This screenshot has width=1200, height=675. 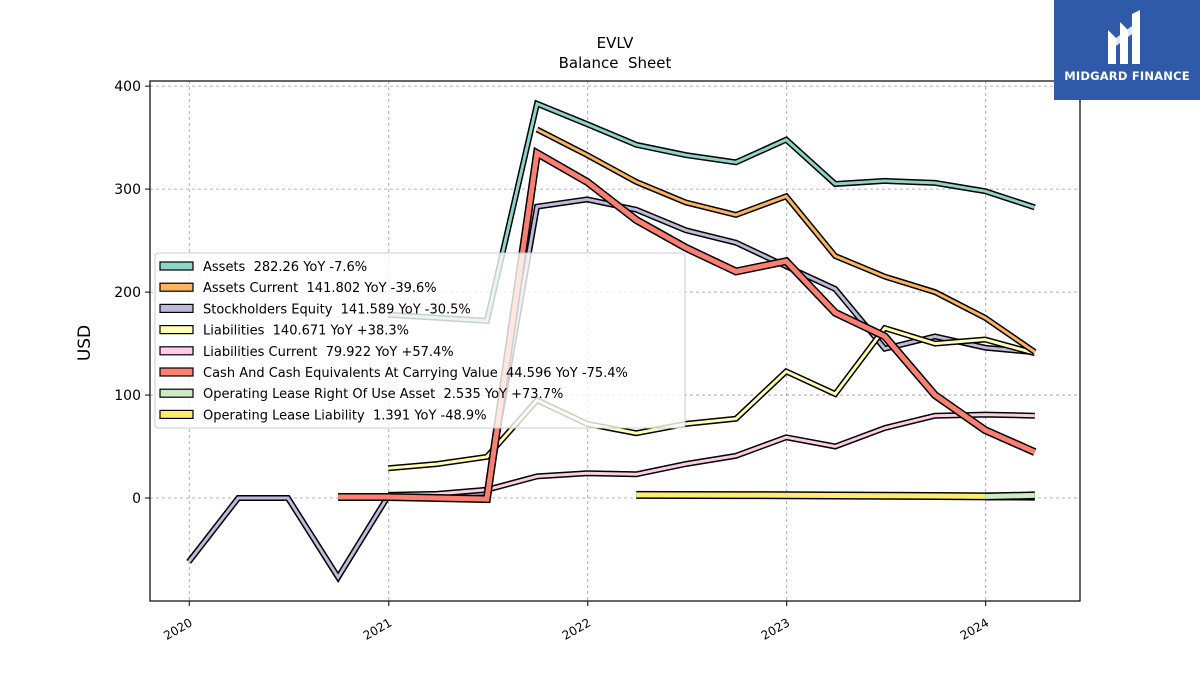 I want to click on y-tick-label: 100, so click(x=127, y=396).